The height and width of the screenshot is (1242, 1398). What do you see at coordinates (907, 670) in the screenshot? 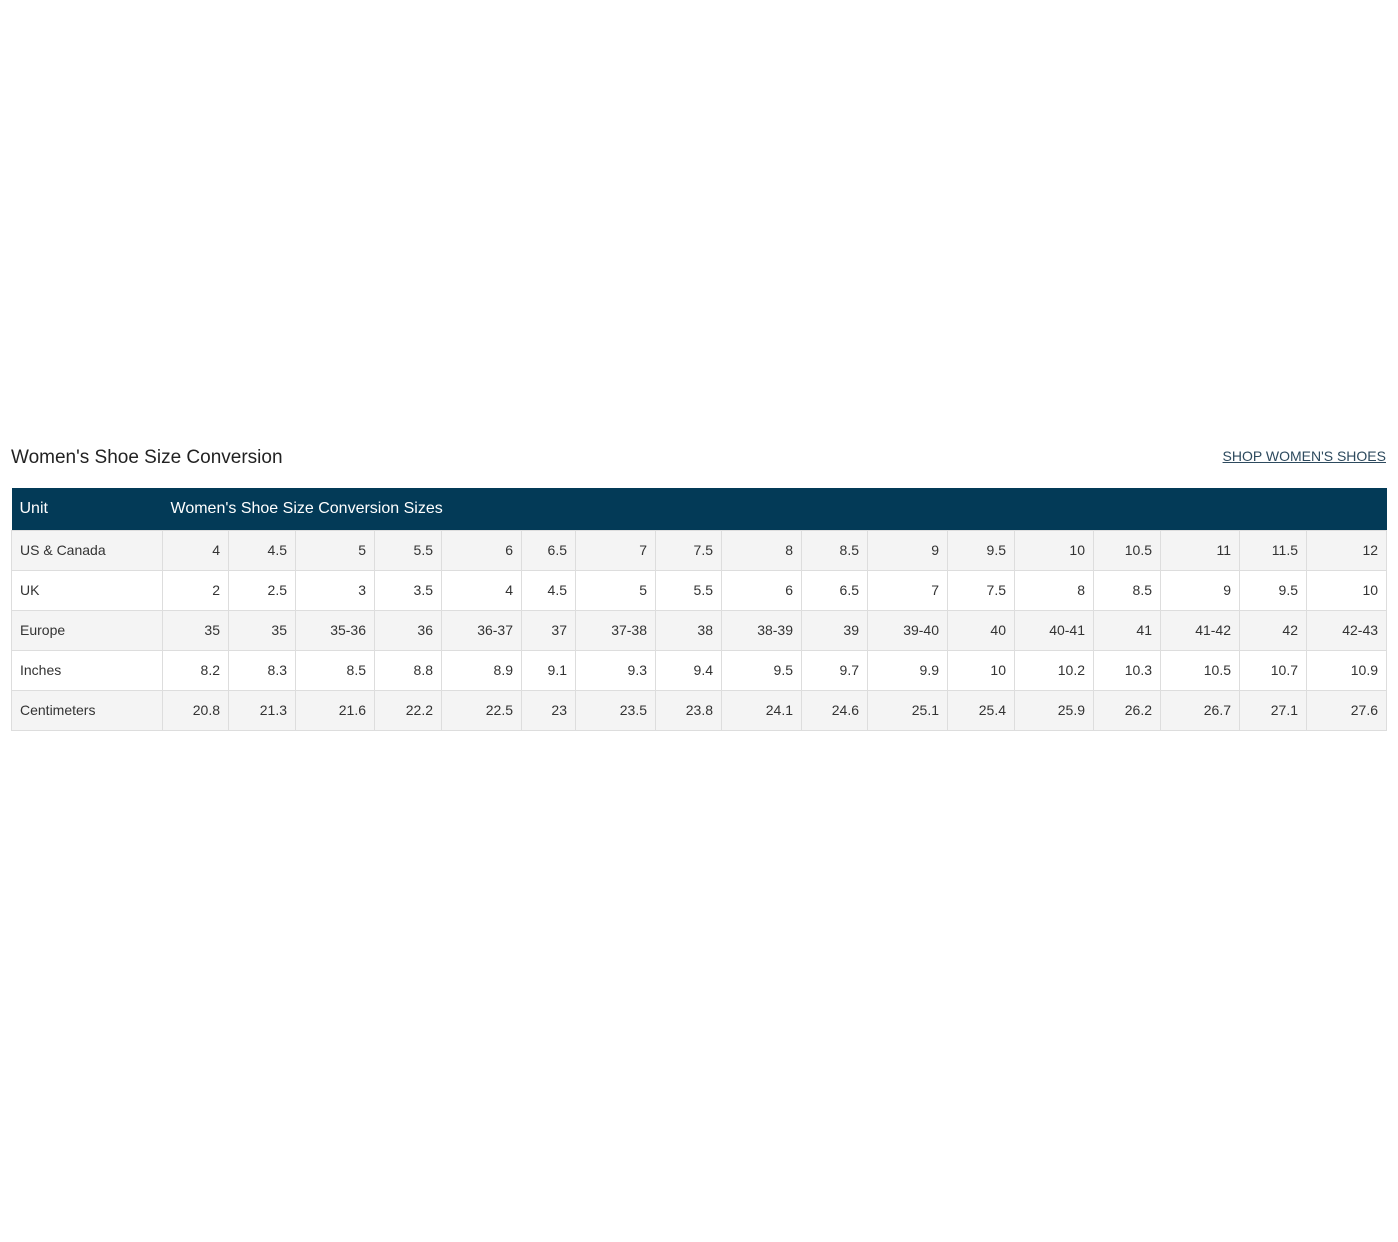
I see `size-cell: 9.9` at bounding box center [907, 670].